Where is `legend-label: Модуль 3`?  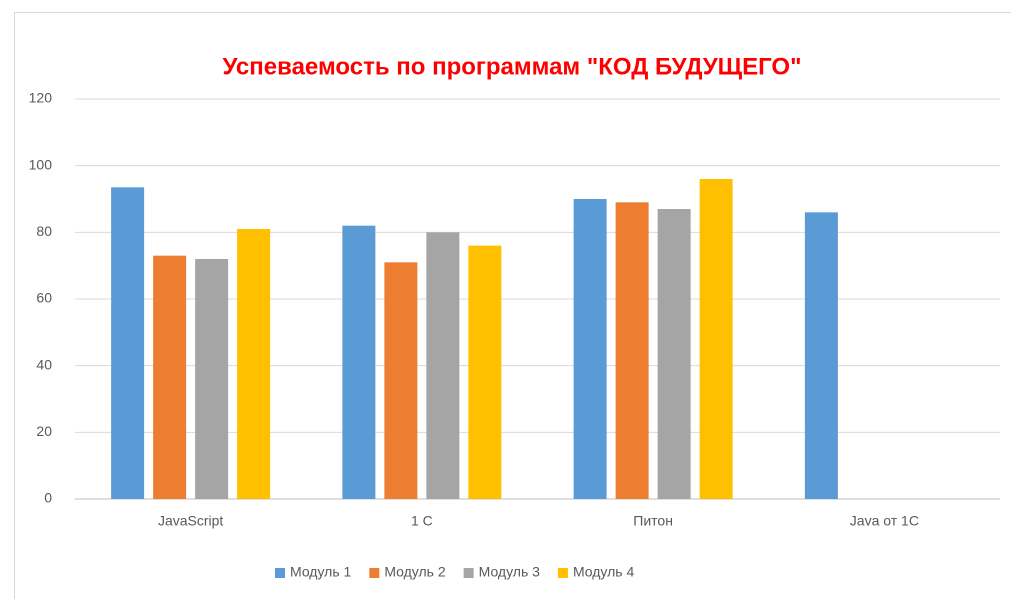
legend-label: Модуль 3 is located at coordinates (510, 572).